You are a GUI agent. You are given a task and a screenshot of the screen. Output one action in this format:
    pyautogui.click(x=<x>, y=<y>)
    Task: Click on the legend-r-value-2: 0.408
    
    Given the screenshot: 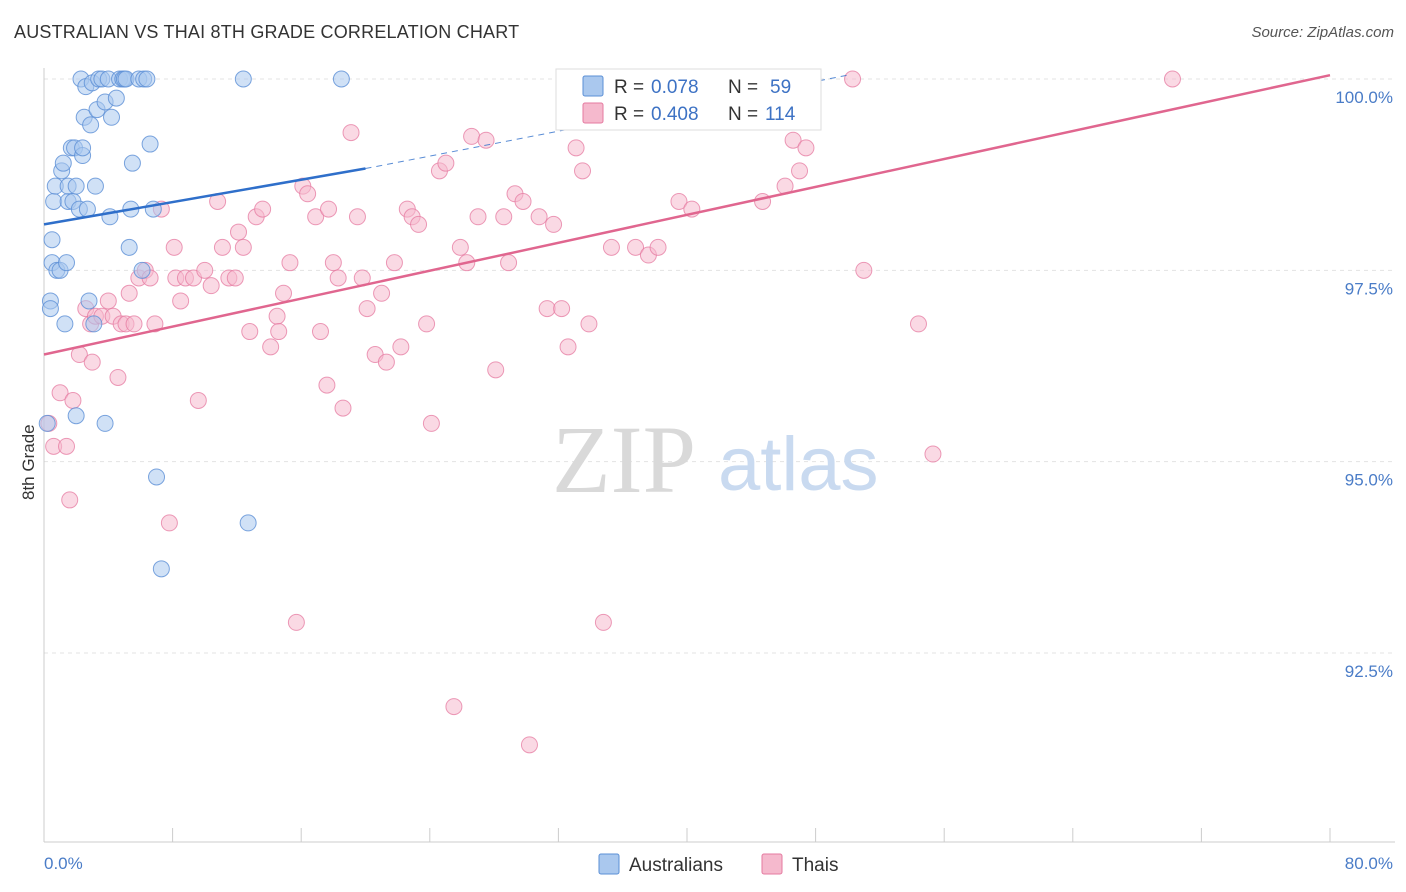 What is the action you would take?
    pyautogui.click(x=675, y=114)
    